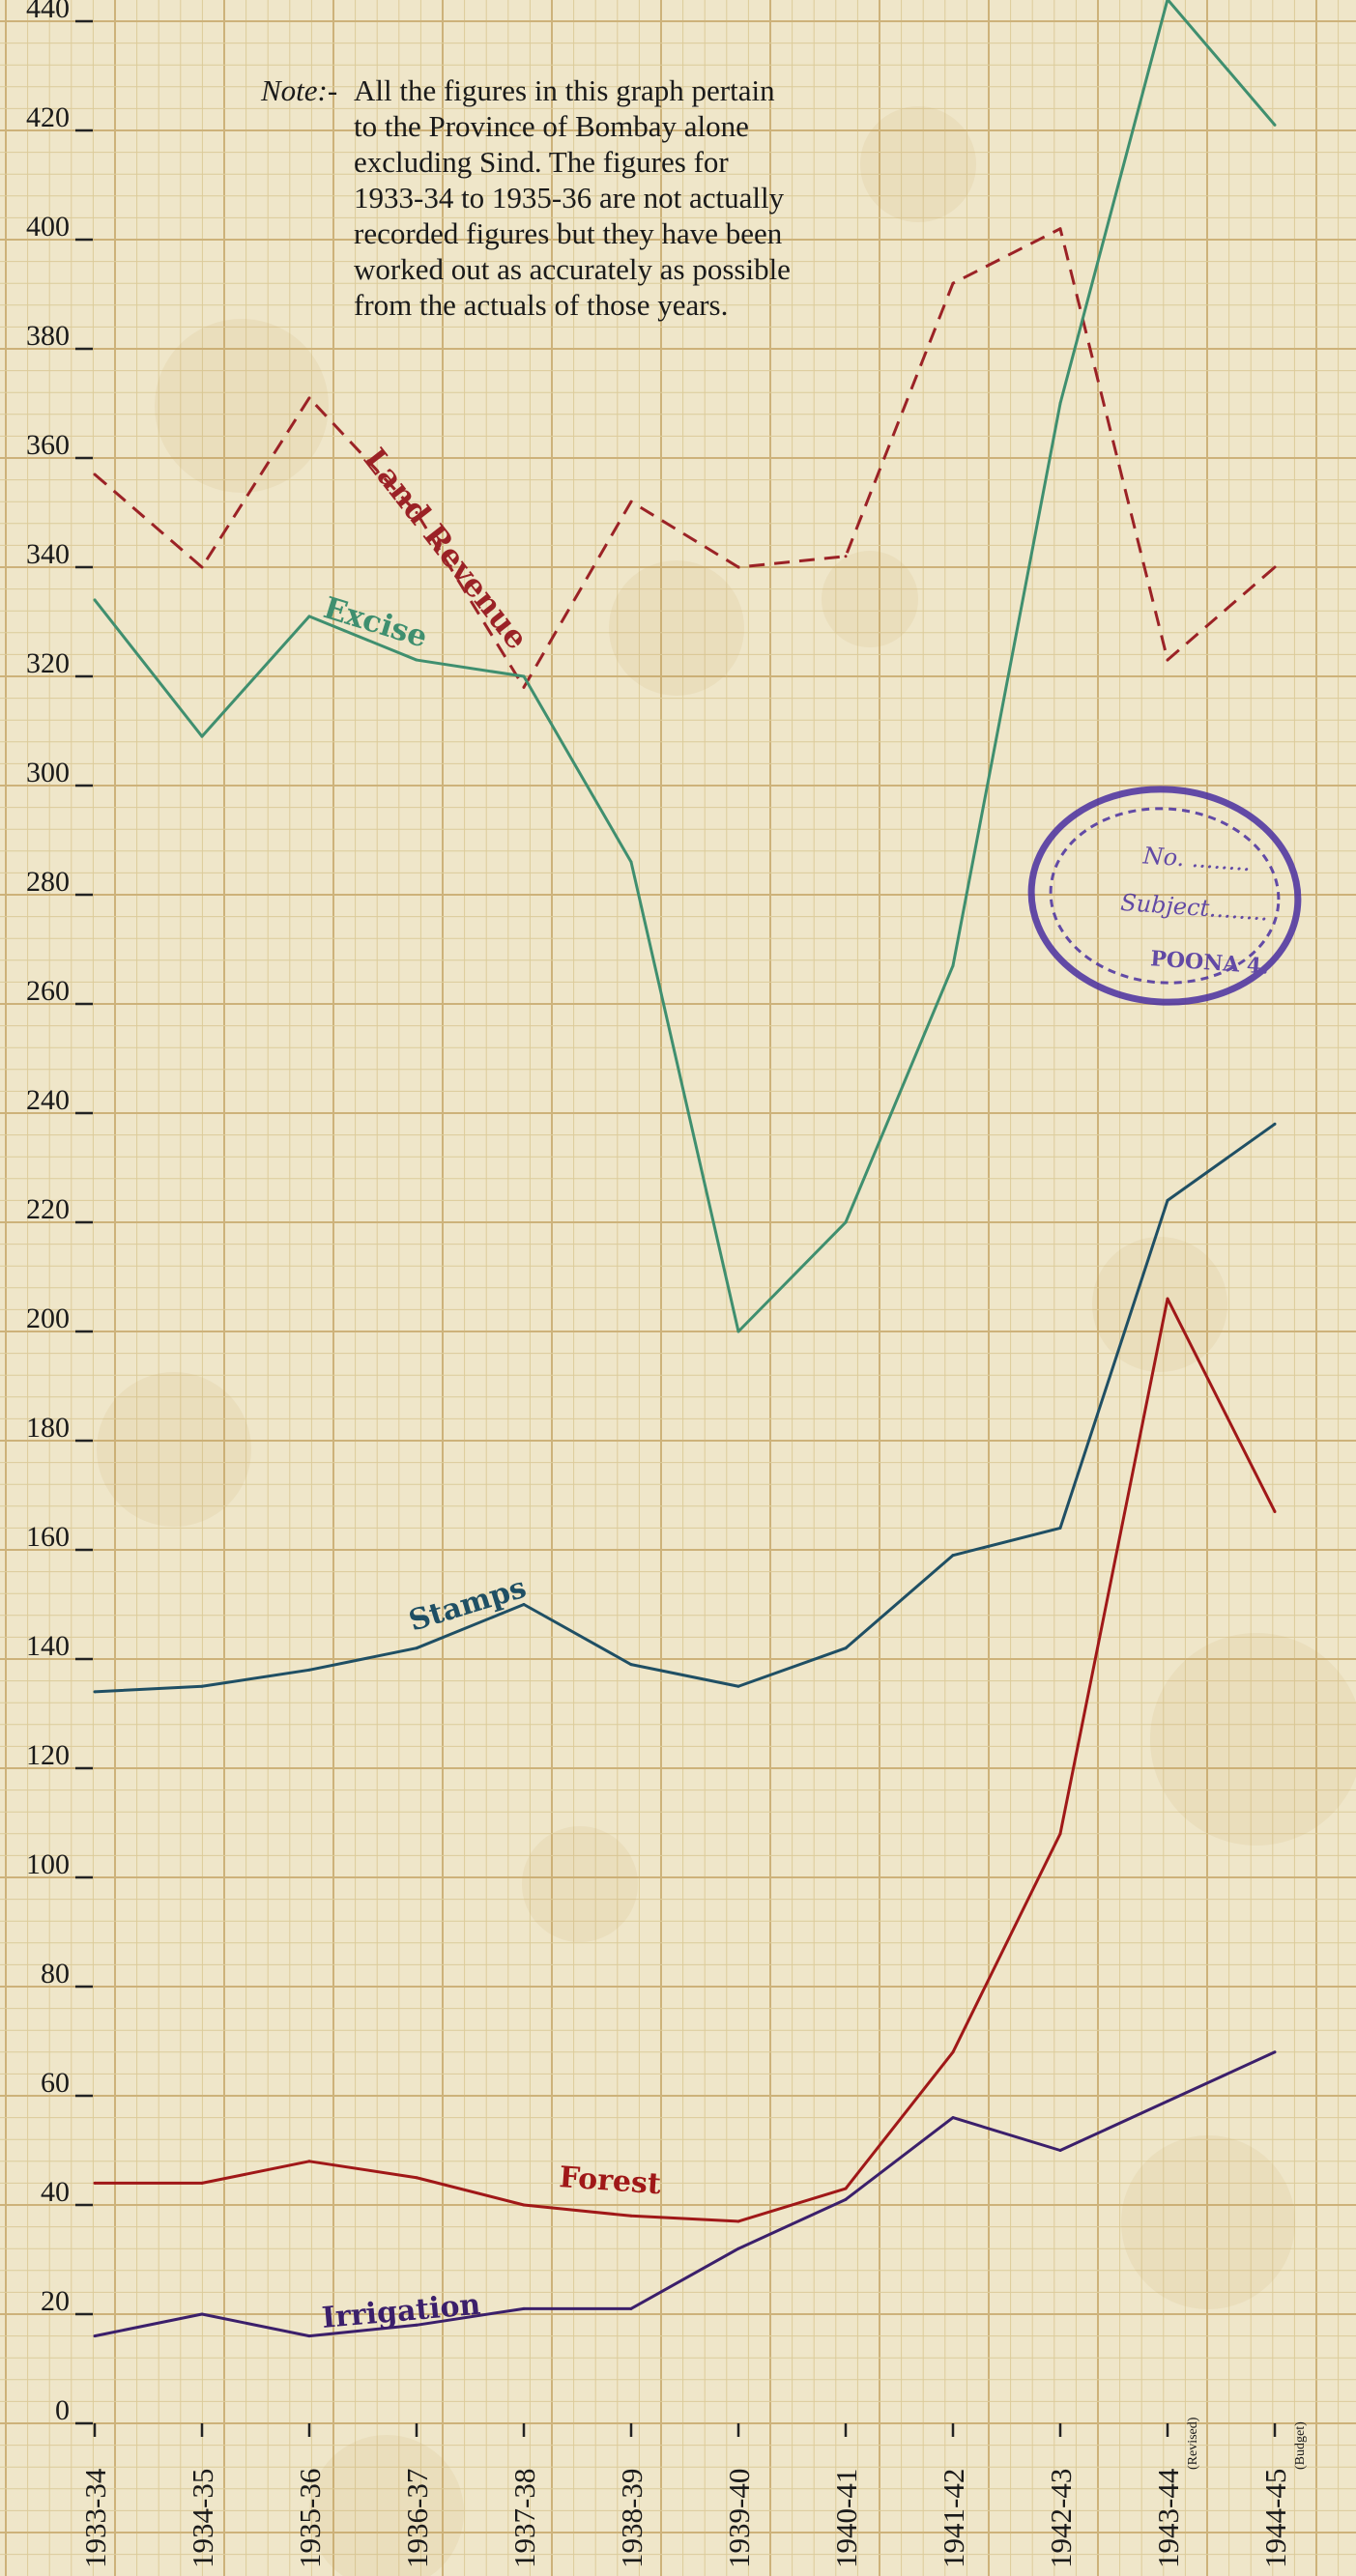 This screenshot has width=1356, height=2576. What do you see at coordinates (48, 1209) in the screenshot?
I see `y-tick-label: 220` at bounding box center [48, 1209].